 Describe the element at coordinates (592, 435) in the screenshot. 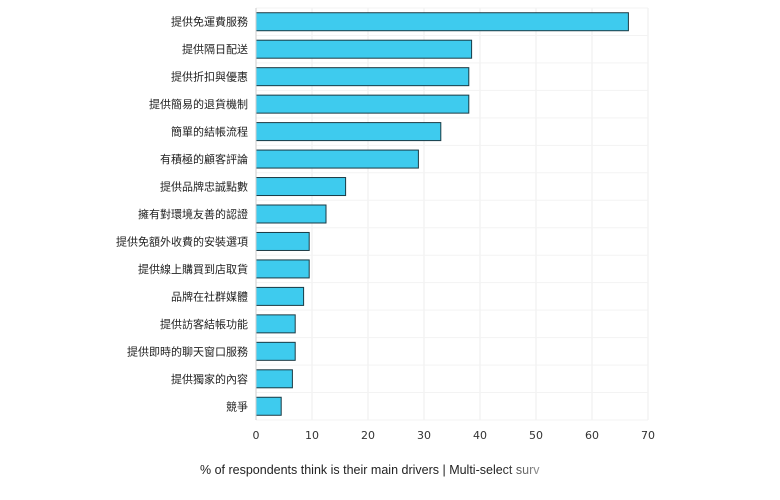

I see `x-tick-label: 60` at that location.